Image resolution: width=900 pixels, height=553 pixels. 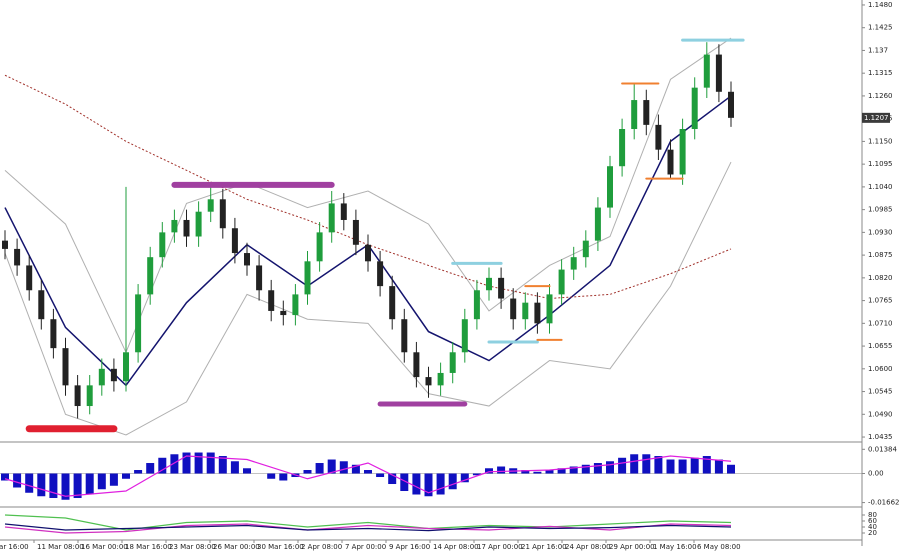 What do you see at coordinates (588, 547) in the screenshot?
I see `x-tick-label: 24 Apr 08:00` at bounding box center [588, 547].